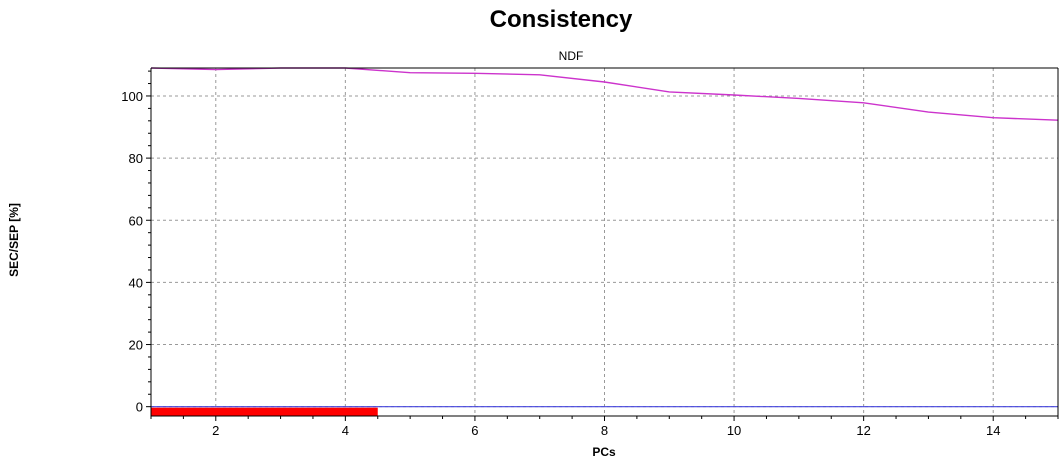  Describe the element at coordinates (604, 430) in the screenshot. I see `x-tick-label: 8` at that location.